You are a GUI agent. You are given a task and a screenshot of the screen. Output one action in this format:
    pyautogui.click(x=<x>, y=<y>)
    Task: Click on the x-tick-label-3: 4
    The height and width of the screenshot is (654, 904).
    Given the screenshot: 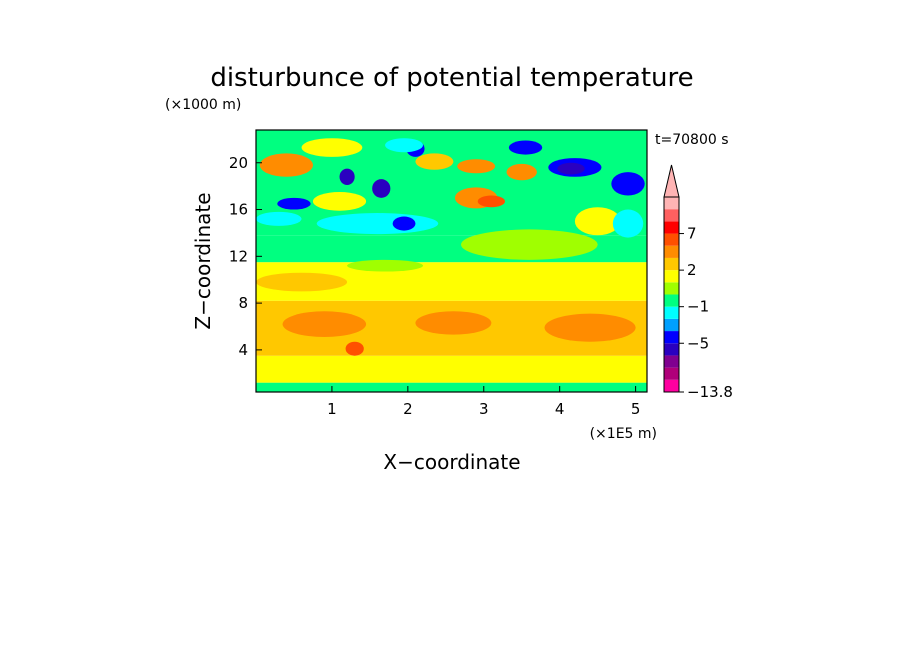 What is the action you would take?
    pyautogui.click(x=560, y=409)
    